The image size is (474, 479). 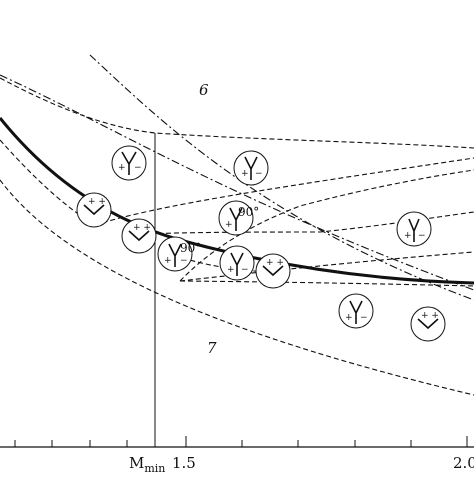 I want to click on glyph-y90-upper: +, so click(x=236, y=218).